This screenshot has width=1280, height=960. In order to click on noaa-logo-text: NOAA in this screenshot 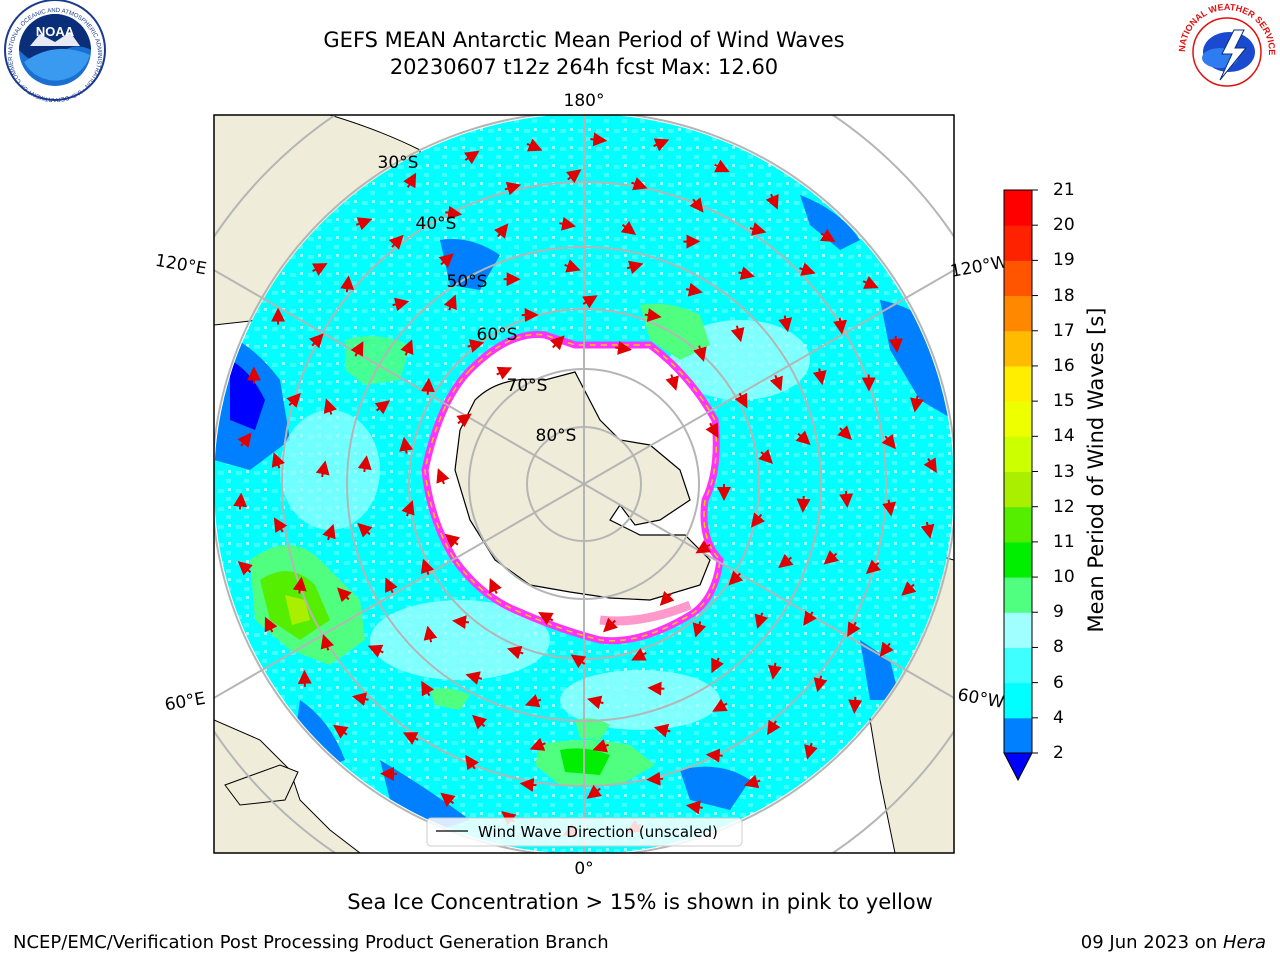, I will do `click(55, 31)`.